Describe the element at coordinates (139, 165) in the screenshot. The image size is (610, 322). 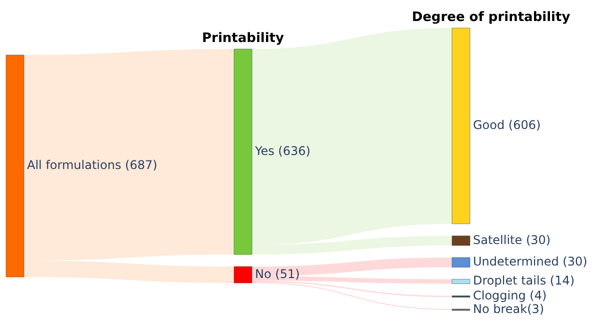
I see `data-label: (687)` at that location.